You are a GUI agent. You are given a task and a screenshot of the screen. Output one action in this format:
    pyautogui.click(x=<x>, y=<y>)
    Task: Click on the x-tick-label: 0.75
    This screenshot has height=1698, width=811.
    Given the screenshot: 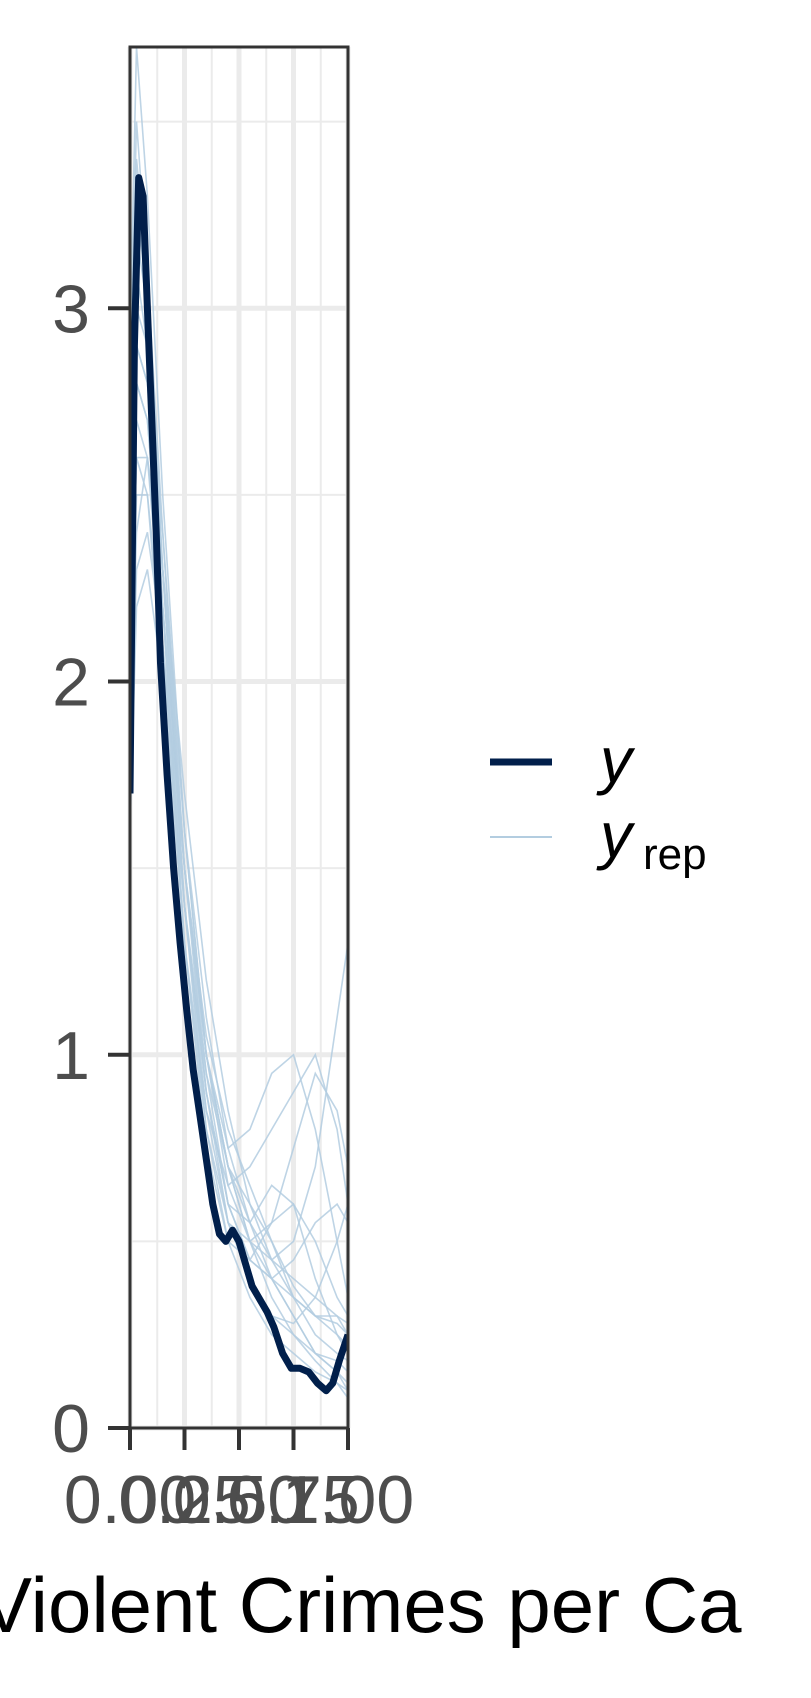 What is the action you would take?
    pyautogui.click(x=293, y=1500)
    